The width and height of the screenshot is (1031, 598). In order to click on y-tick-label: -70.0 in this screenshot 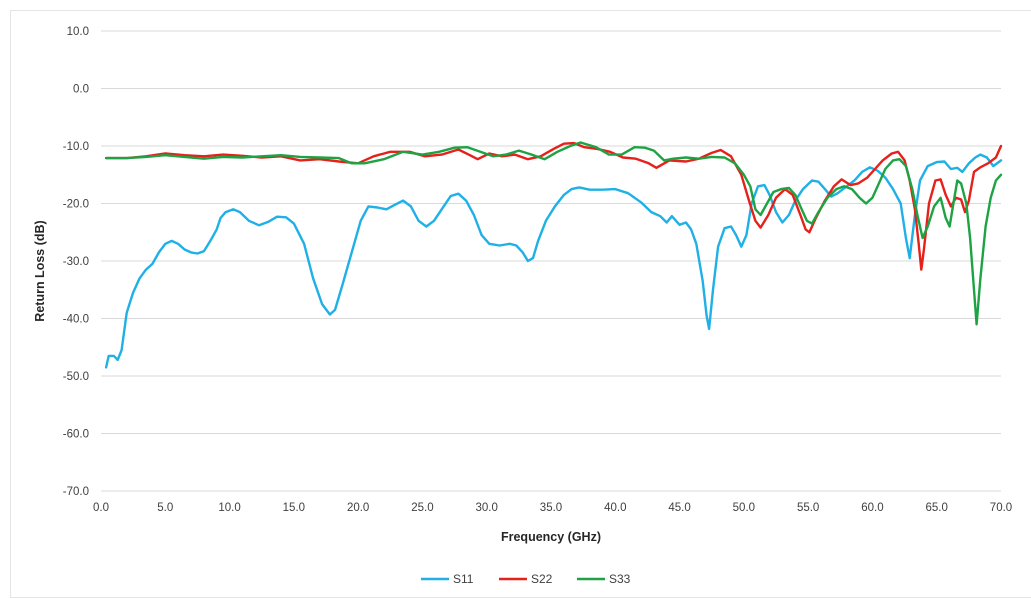, I will do `click(76, 492)`.